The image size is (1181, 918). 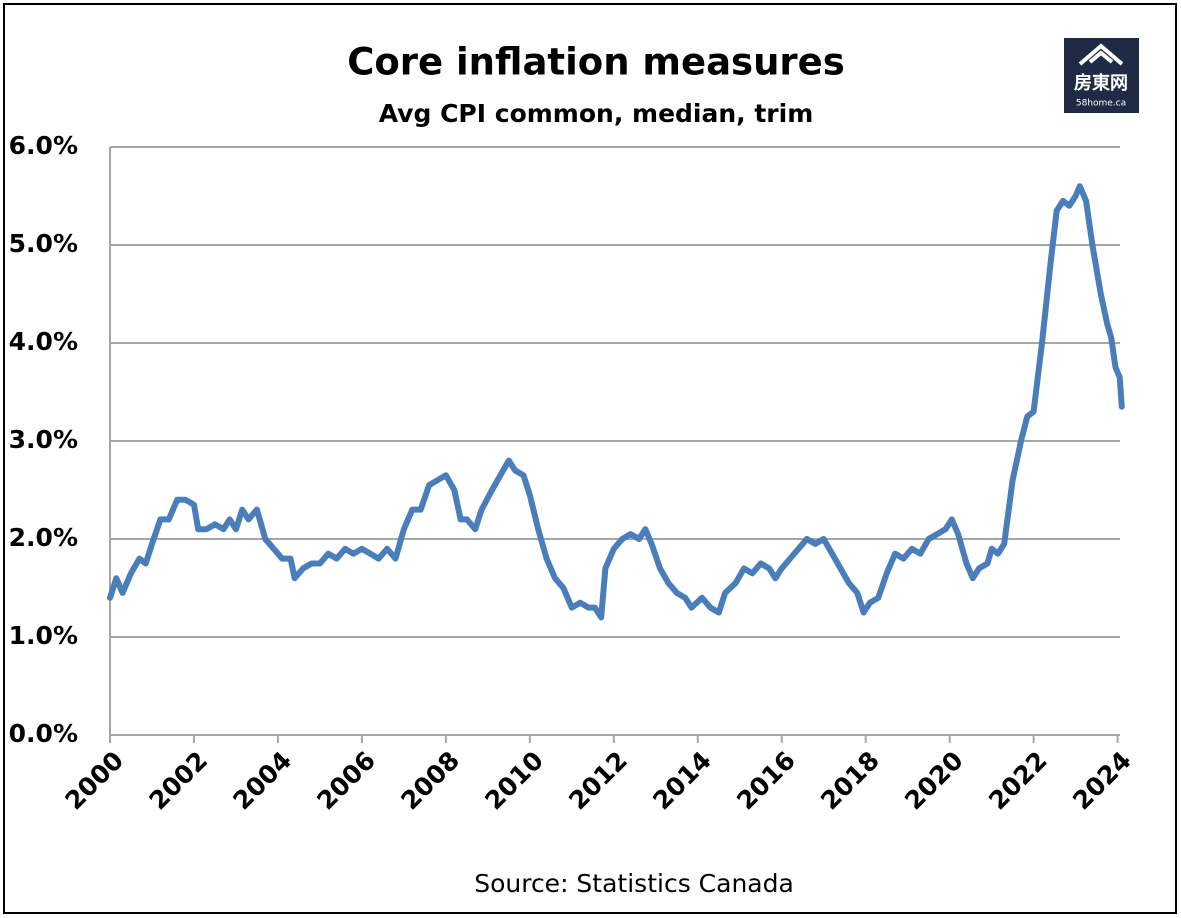 What do you see at coordinates (43, 439) in the screenshot?
I see `y-tick-label: 3.0%` at bounding box center [43, 439].